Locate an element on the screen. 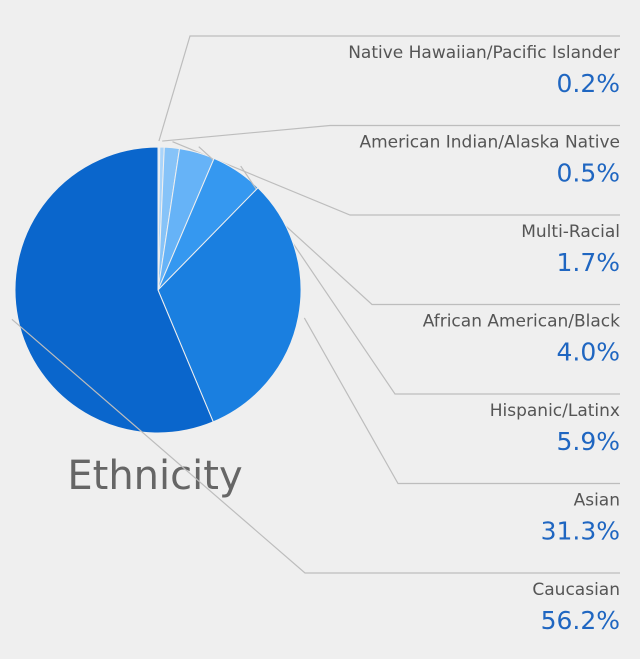 The width and height of the screenshot is (640, 659). chart-title: Ethnicity is located at coordinates (154, 476).